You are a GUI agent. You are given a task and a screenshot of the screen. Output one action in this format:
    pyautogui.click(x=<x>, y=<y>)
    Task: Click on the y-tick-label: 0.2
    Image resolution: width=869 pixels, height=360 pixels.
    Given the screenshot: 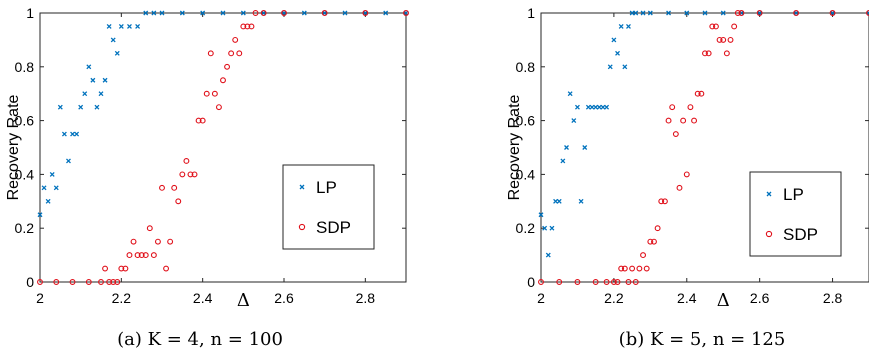 What is the action you would take?
    pyautogui.click(x=526, y=228)
    